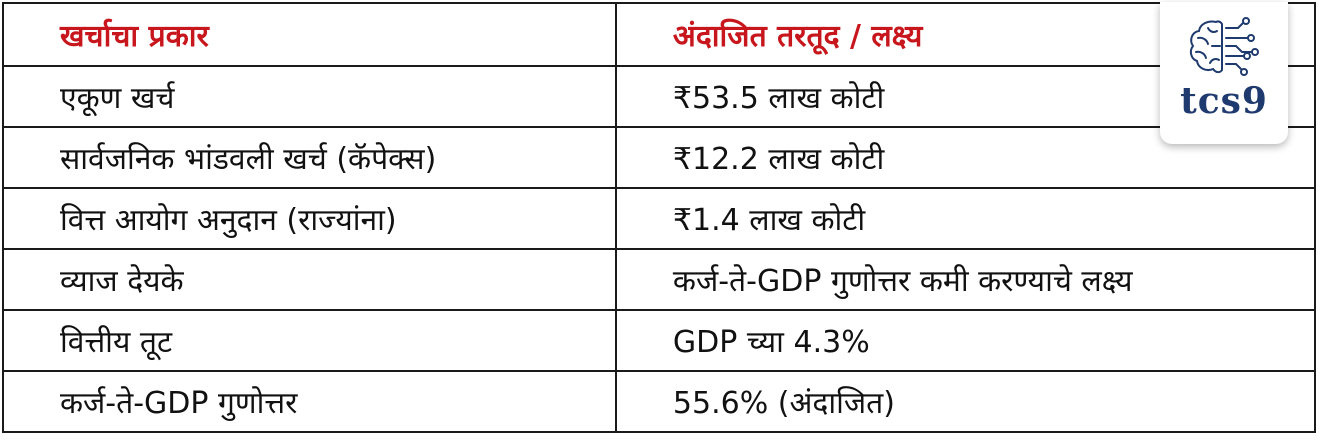  Describe the element at coordinates (309, 34) in the screenshot. I see `header-expense-type: खर्चाचा प्रकार` at that location.